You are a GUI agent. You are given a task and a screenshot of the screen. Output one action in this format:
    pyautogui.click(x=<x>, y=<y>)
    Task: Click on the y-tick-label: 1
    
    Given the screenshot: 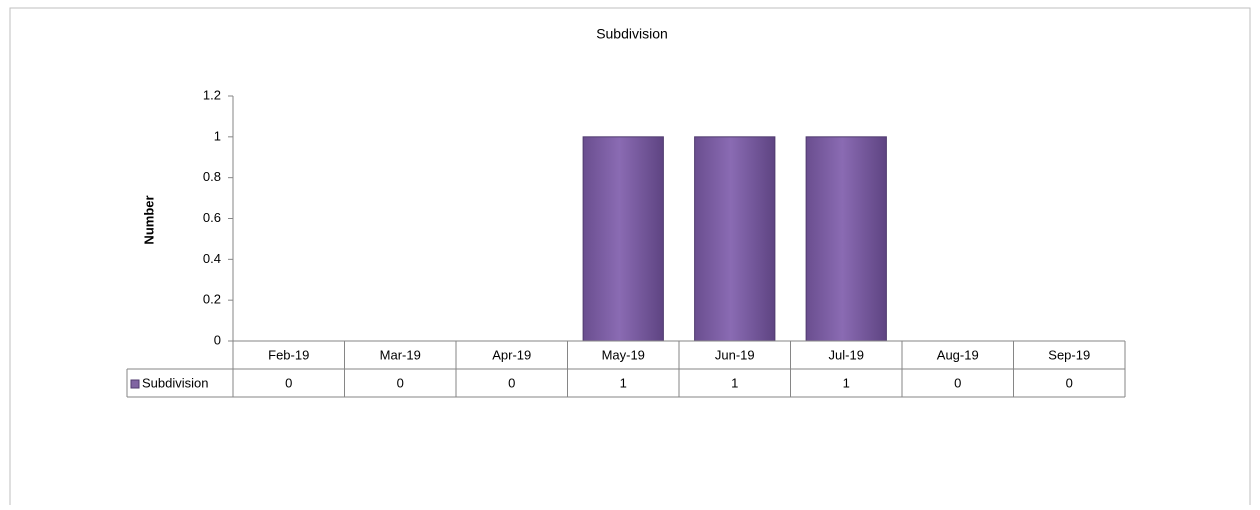 What is the action you would take?
    pyautogui.click(x=217, y=135)
    